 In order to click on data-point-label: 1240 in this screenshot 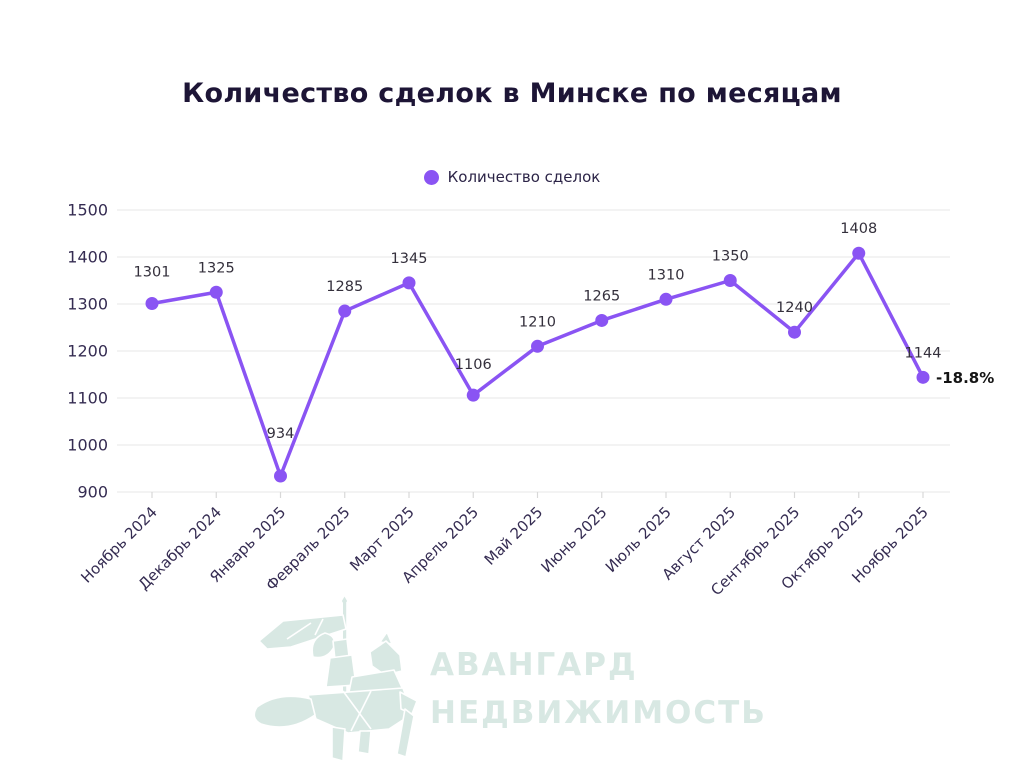, I will do `click(794, 308)`.